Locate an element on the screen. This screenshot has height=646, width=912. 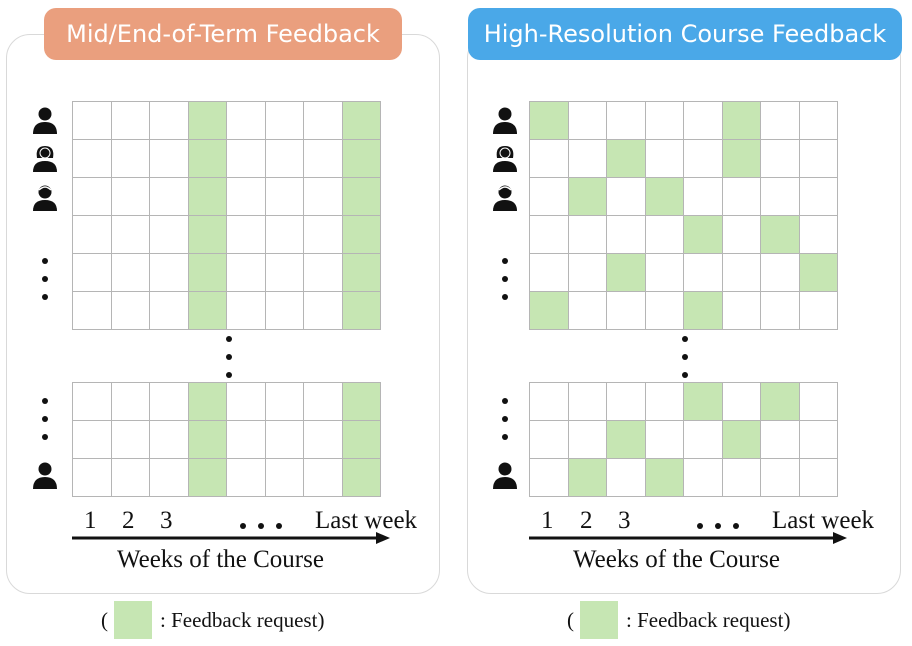
legend-text: : Feedback request) is located at coordinates (708, 619).